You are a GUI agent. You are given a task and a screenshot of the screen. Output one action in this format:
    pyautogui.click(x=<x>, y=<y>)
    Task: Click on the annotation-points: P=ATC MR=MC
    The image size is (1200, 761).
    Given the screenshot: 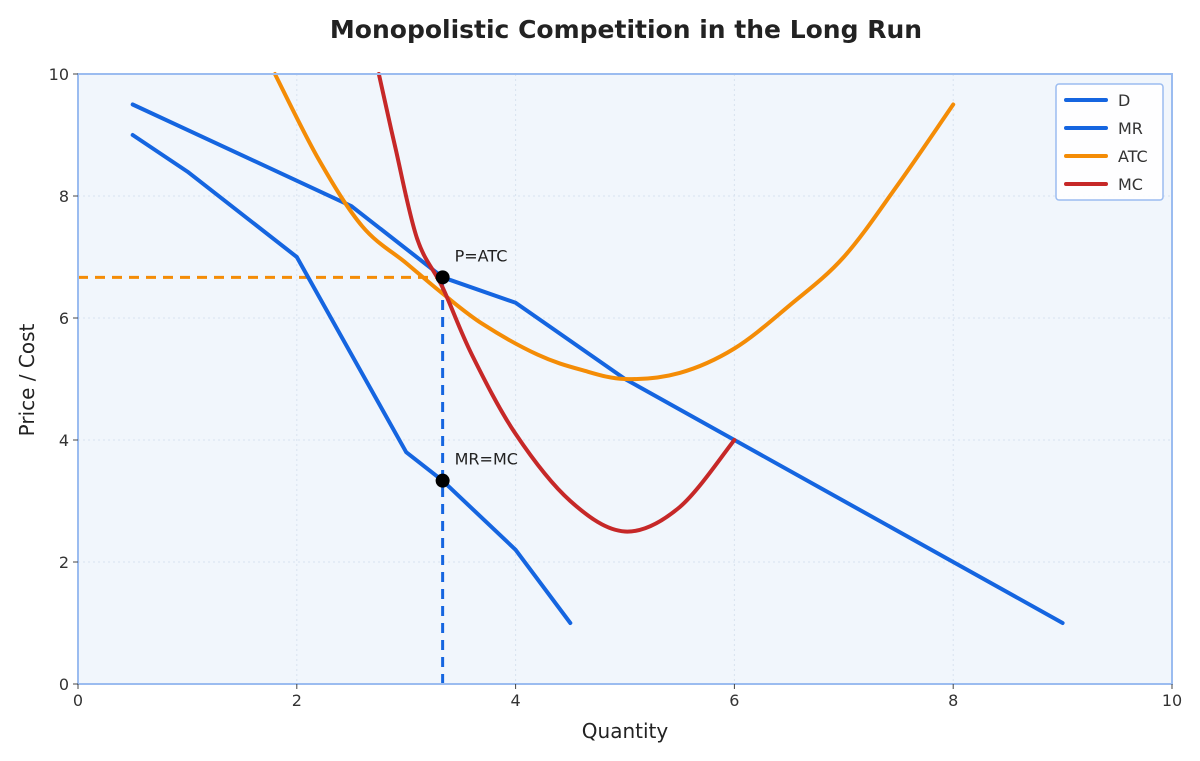 What is the action you would take?
    pyautogui.click(x=476, y=367)
    